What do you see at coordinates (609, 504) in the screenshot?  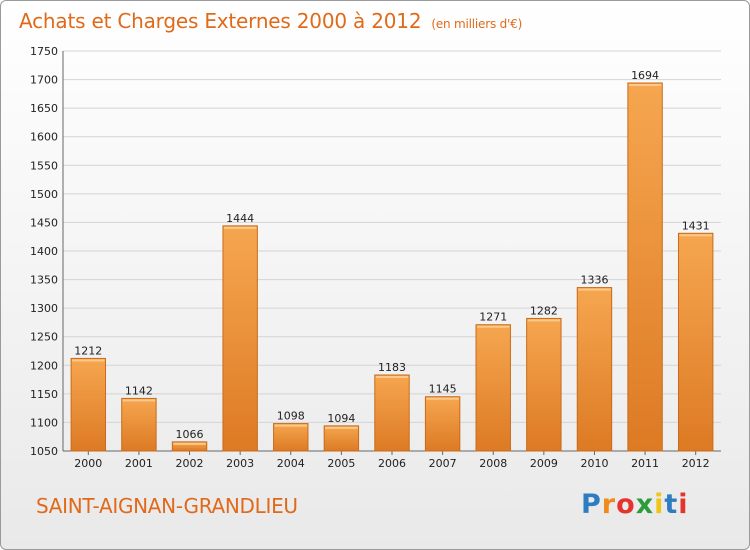 I see `logo-letter: r` at bounding box center [609, 504].